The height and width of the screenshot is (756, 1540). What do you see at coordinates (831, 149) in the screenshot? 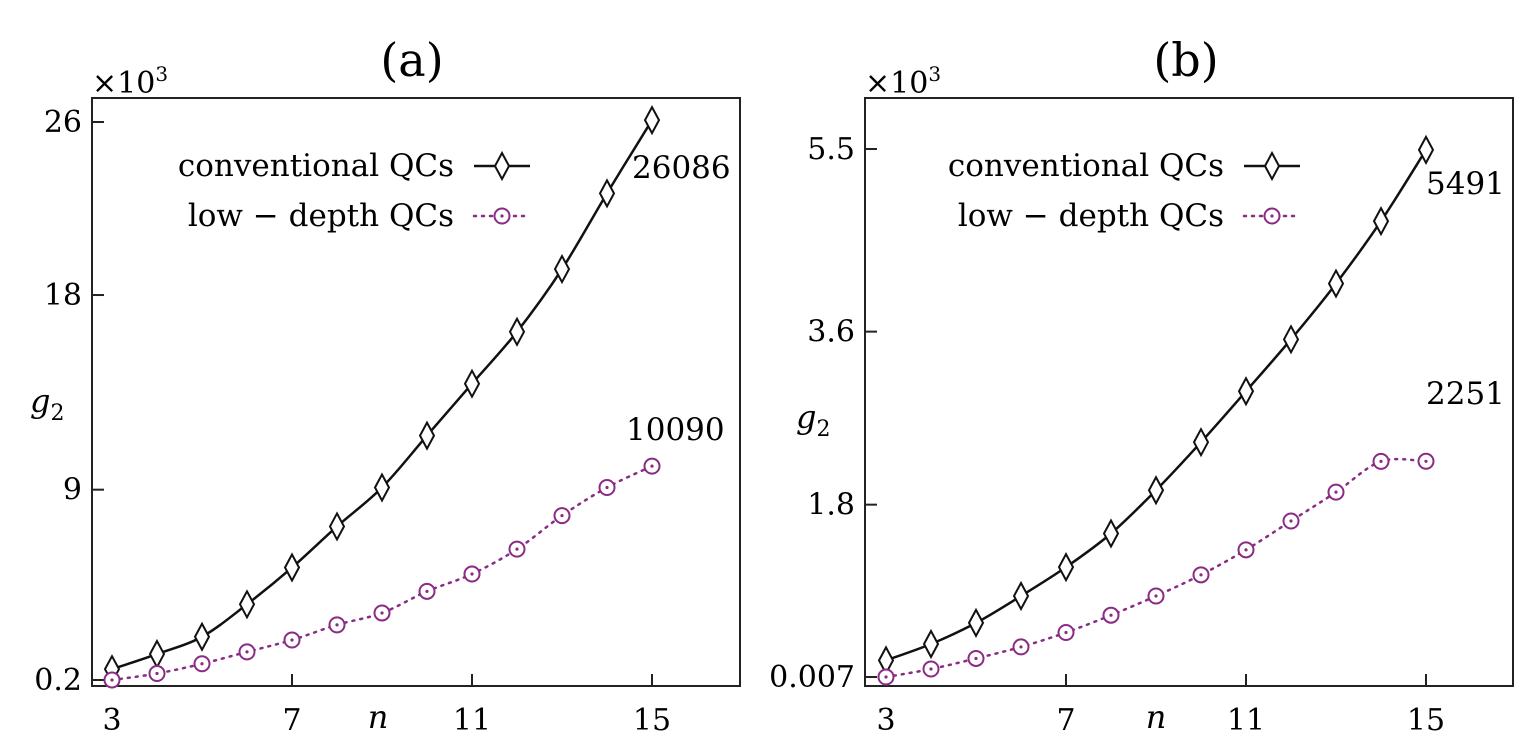
I see `y-tick-label: 5.5` at bounding box center [831, 149].